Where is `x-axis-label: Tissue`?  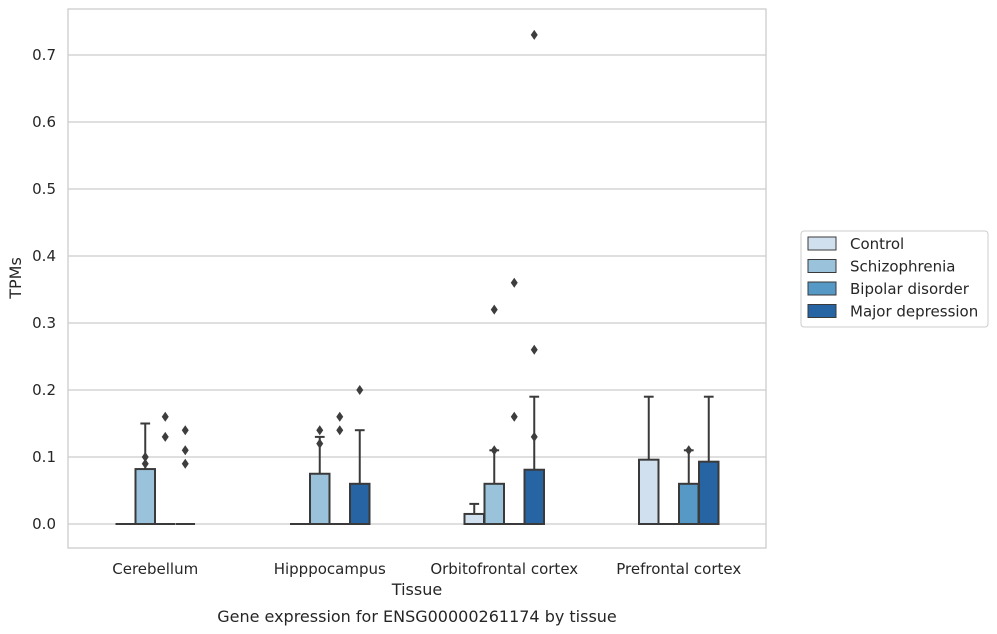
x-axis-label: Tissue is located at coordinates (416, 589).